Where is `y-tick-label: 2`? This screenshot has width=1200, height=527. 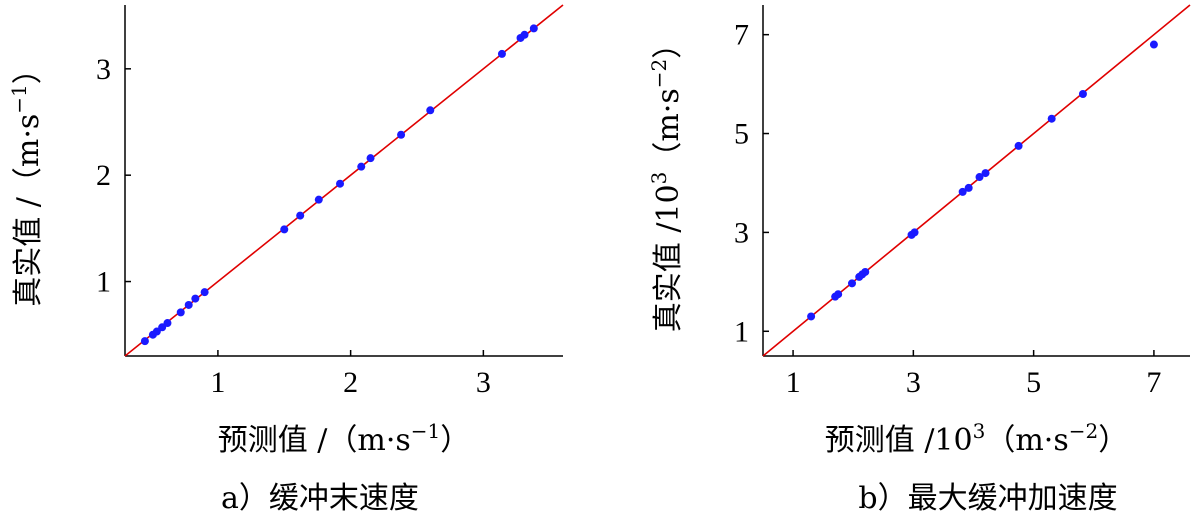
y-tick-label: 2 is located at coordinates (103, 175).